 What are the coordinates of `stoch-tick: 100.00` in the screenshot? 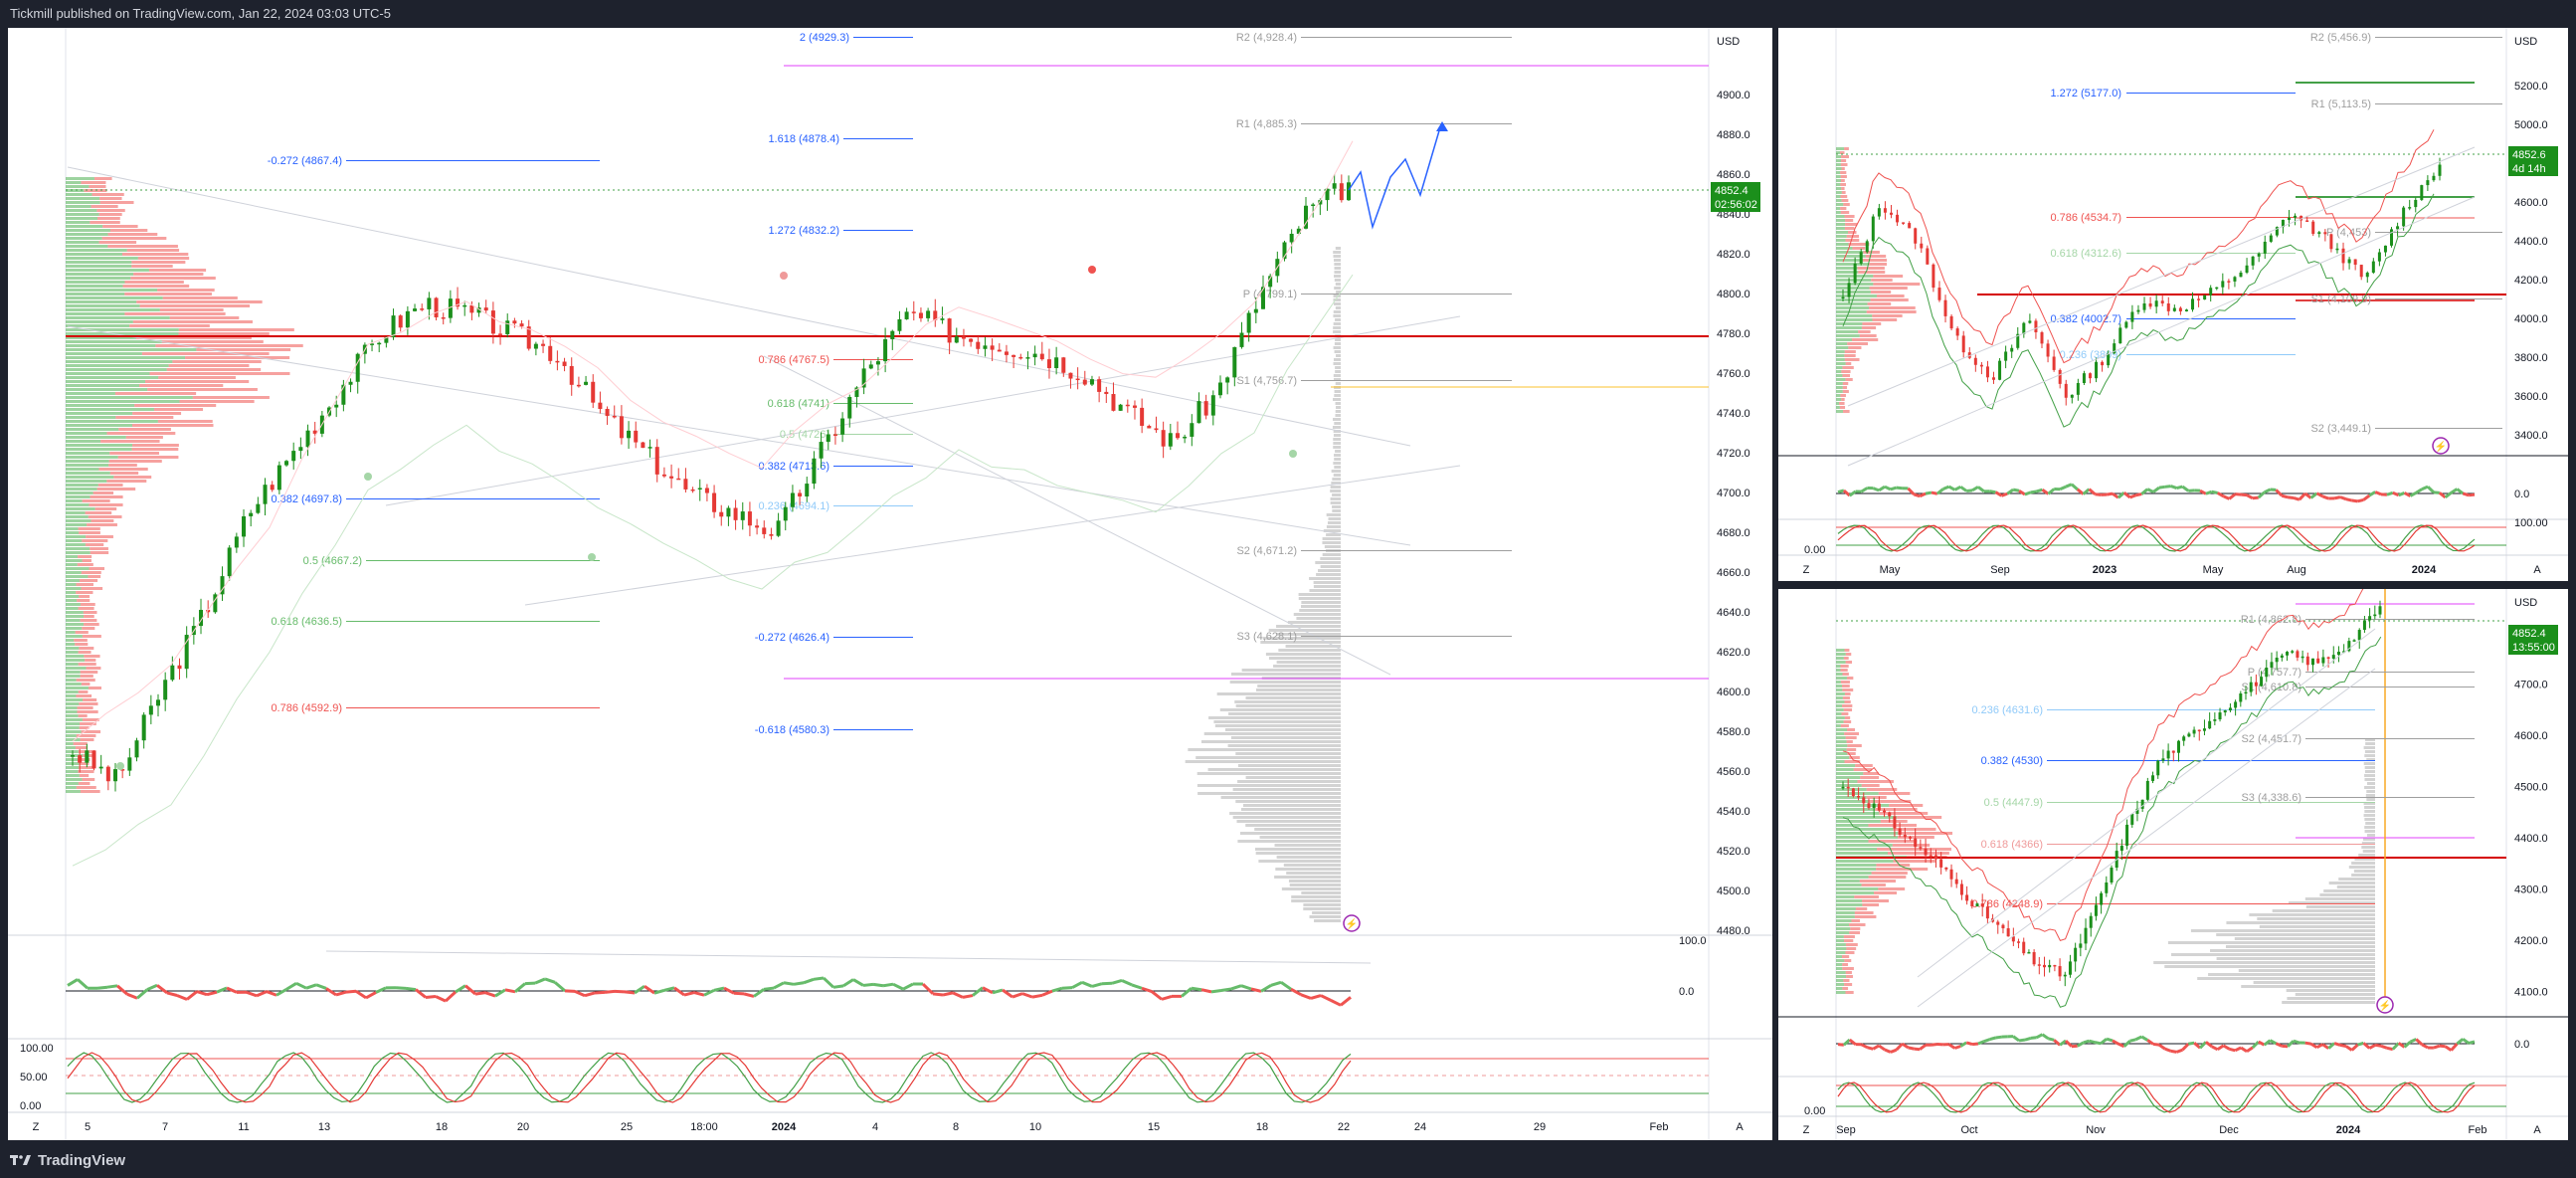 It's located at (2531, 523).